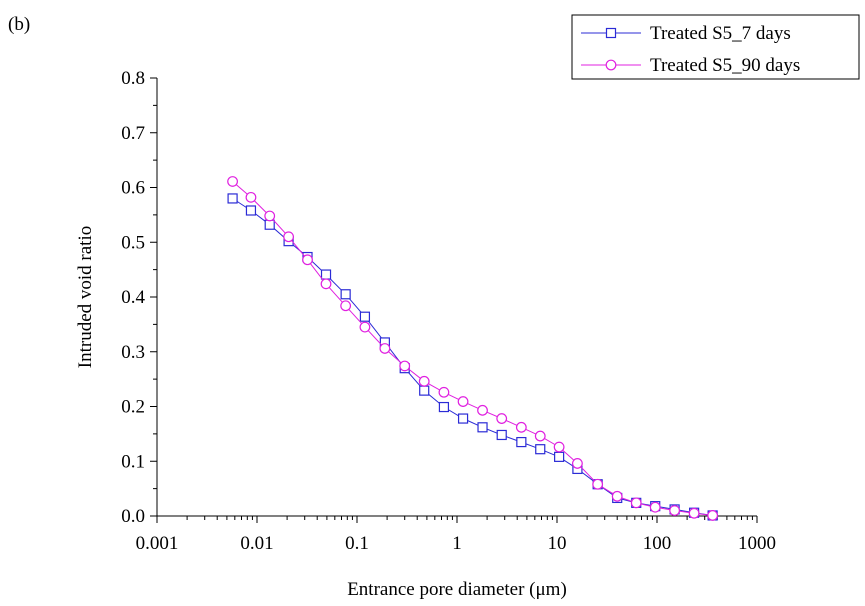 The width and height of the screenshot is (865, 606). What do you see at coordinates (256, 543) in the screenshot?
I see `x-tick-label: 0.01` at bounding box center [256, 543].